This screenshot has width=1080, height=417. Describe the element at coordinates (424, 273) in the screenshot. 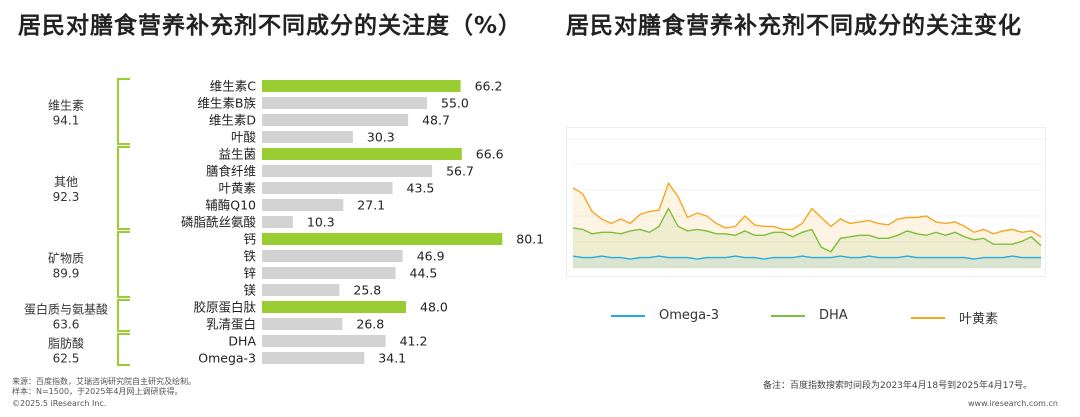

I see `value-label: 44.5` at that location.